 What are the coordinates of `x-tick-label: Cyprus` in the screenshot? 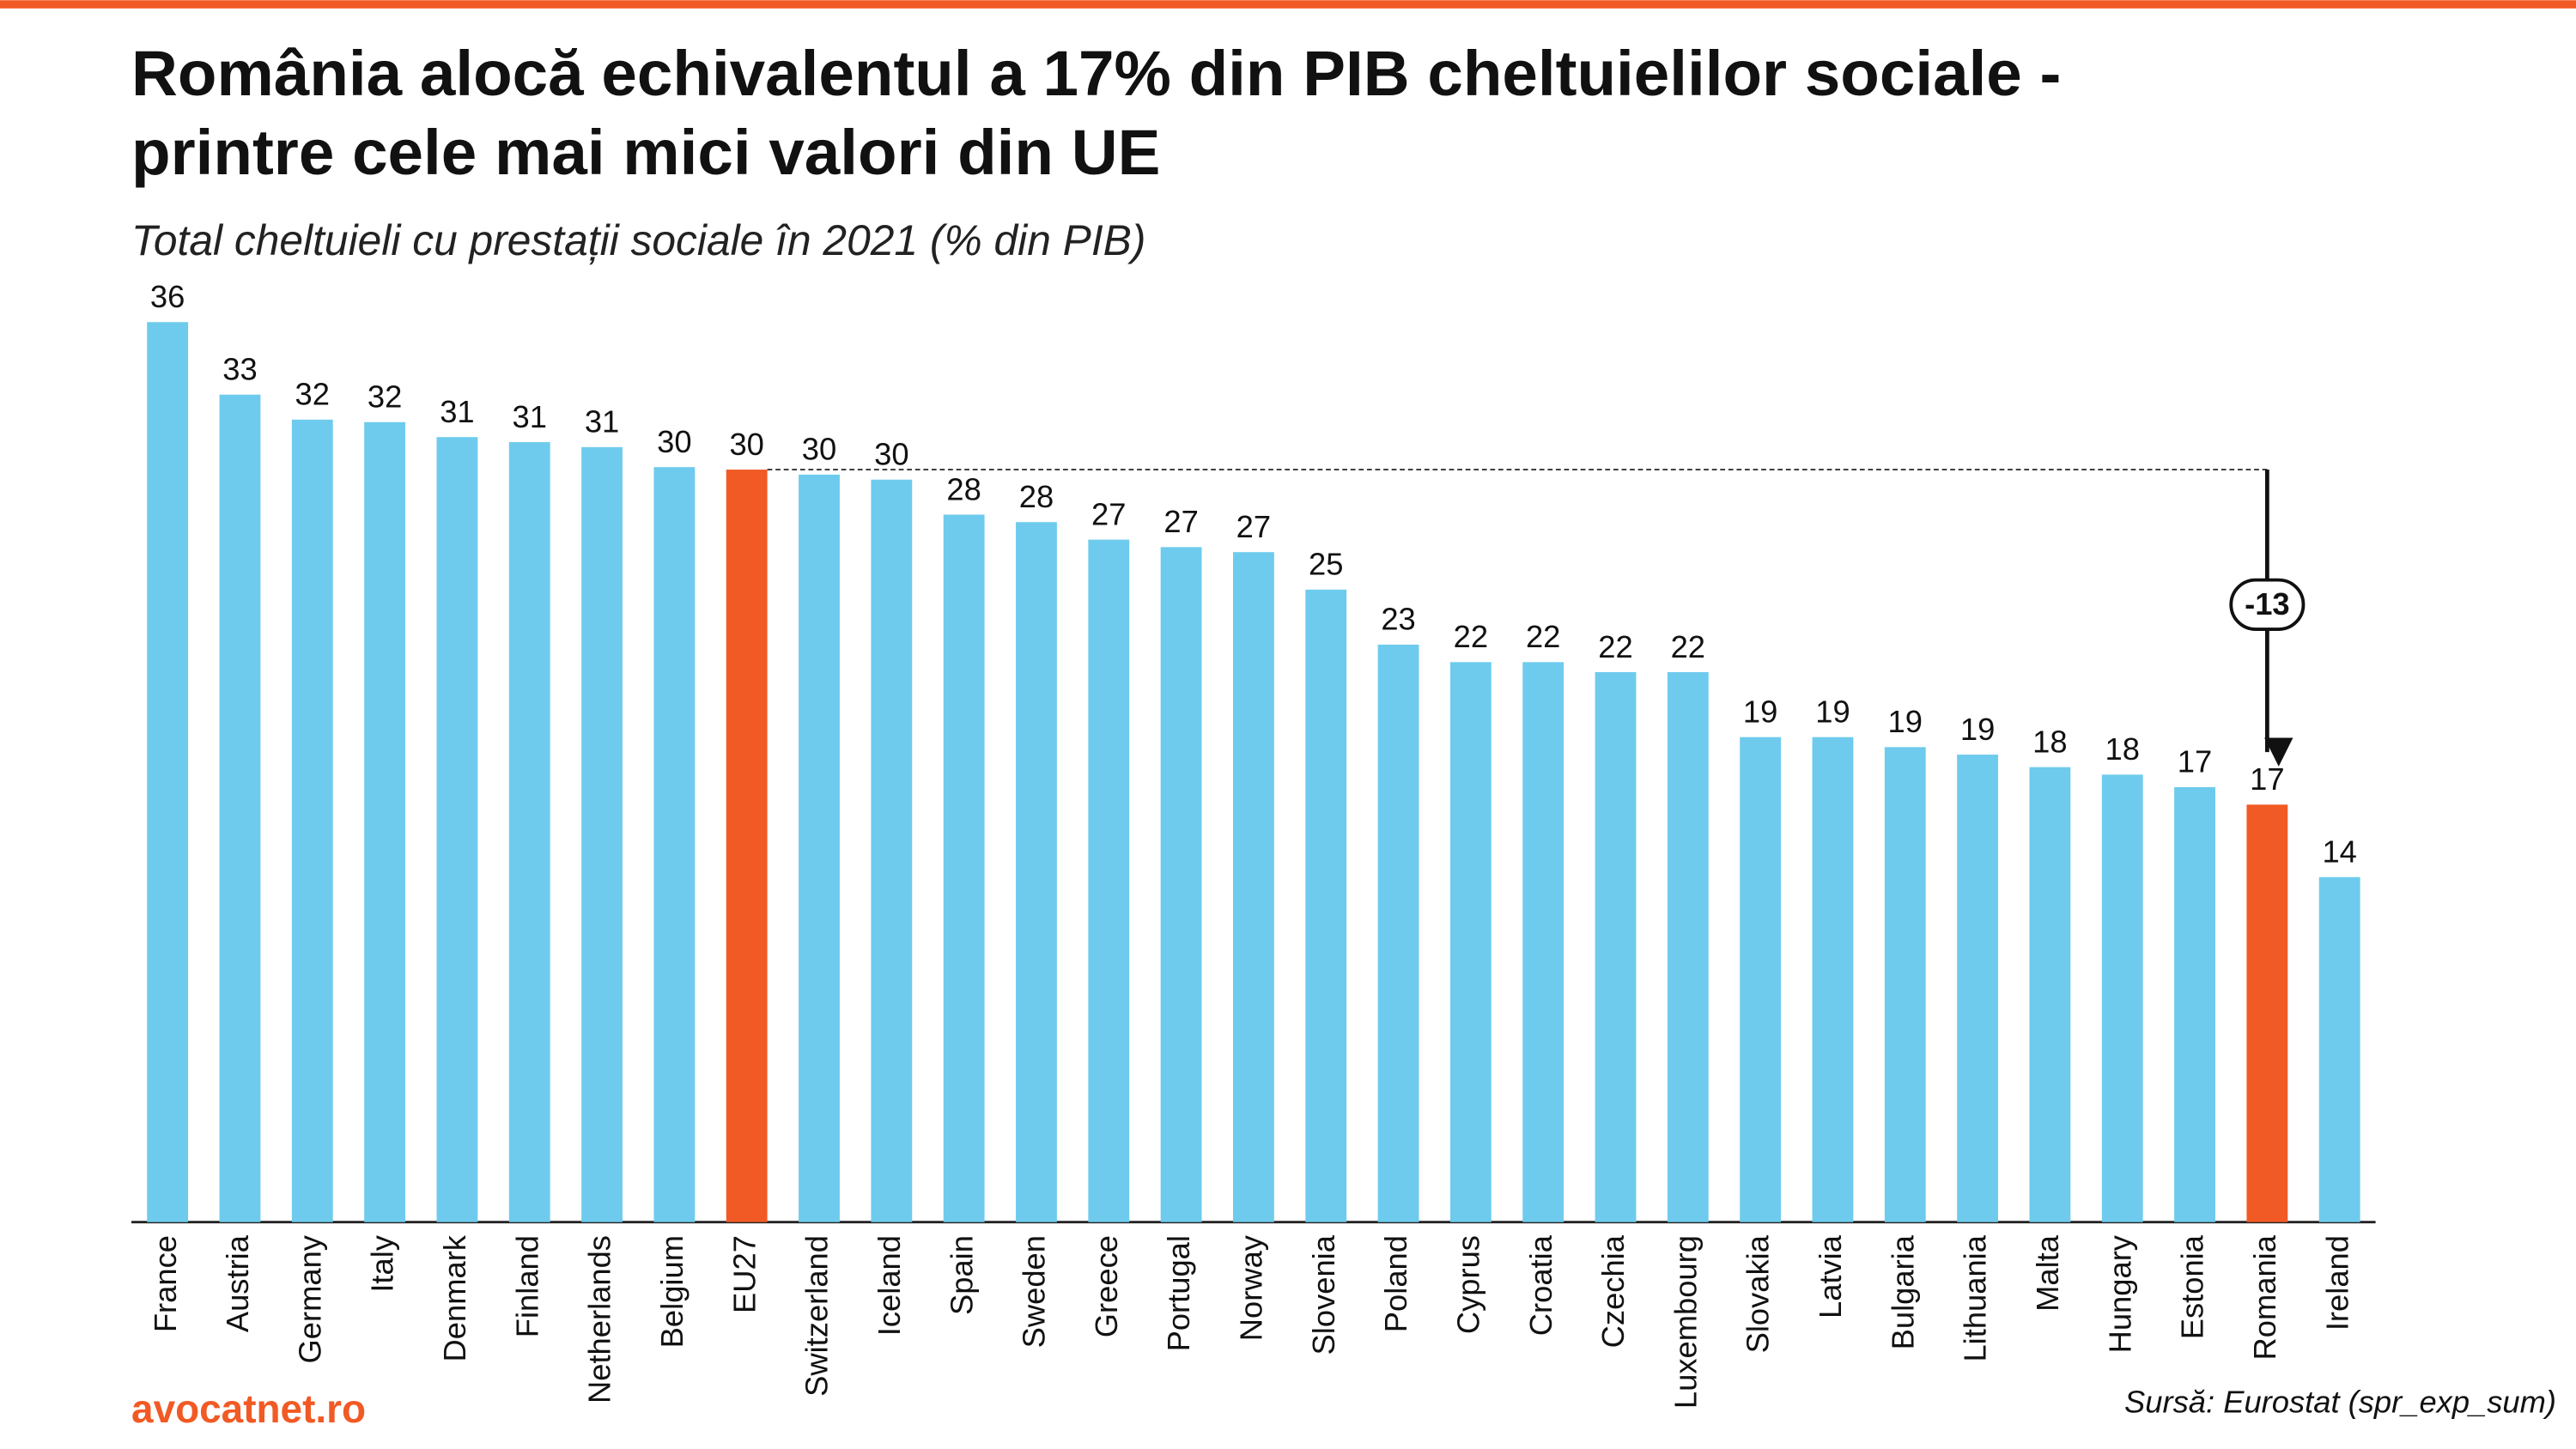 It's located at (1467, 1284).